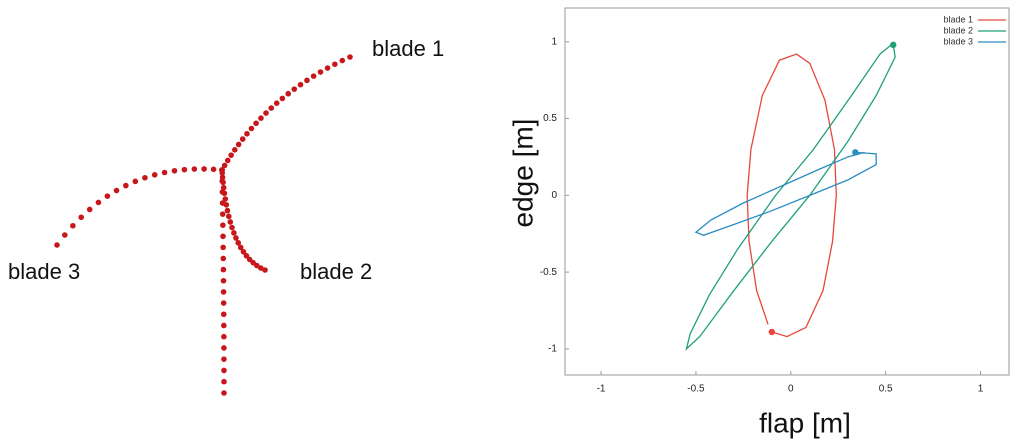 The width and height of the screenshot is (1011, 443). I want to click on blade-label: blade 1, so click(408, 48).